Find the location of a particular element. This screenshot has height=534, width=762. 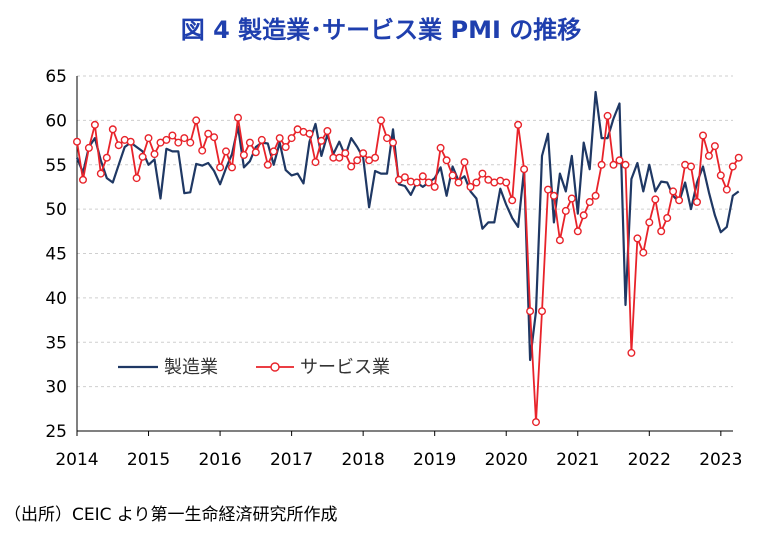

x-tick-label: 2021 is located at coordinates (577, 460).